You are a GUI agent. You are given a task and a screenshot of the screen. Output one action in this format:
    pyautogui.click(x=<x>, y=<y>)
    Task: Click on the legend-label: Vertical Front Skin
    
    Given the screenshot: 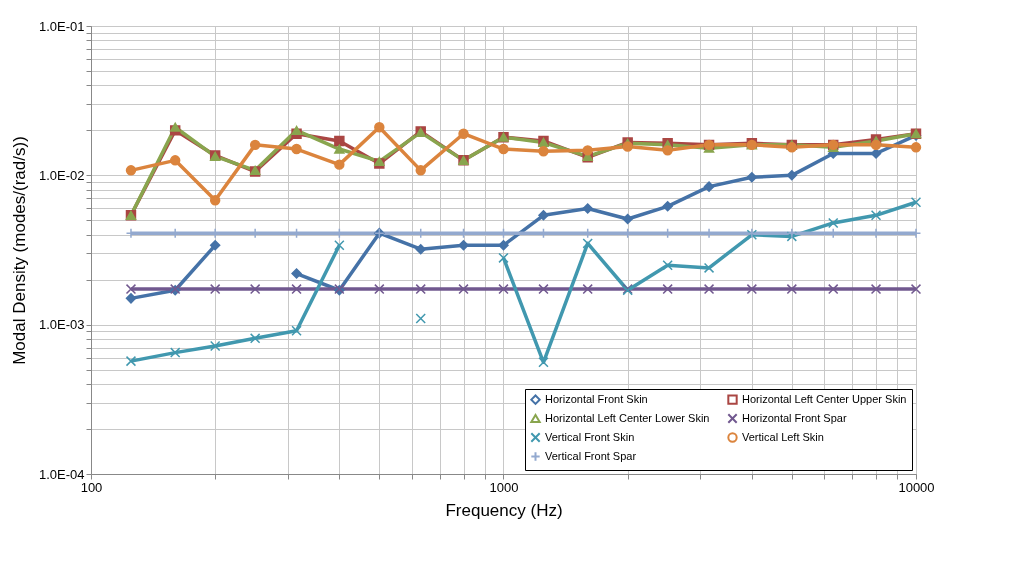 What is the action you would take?
    pyautogui.click(x=590, y=436)
    